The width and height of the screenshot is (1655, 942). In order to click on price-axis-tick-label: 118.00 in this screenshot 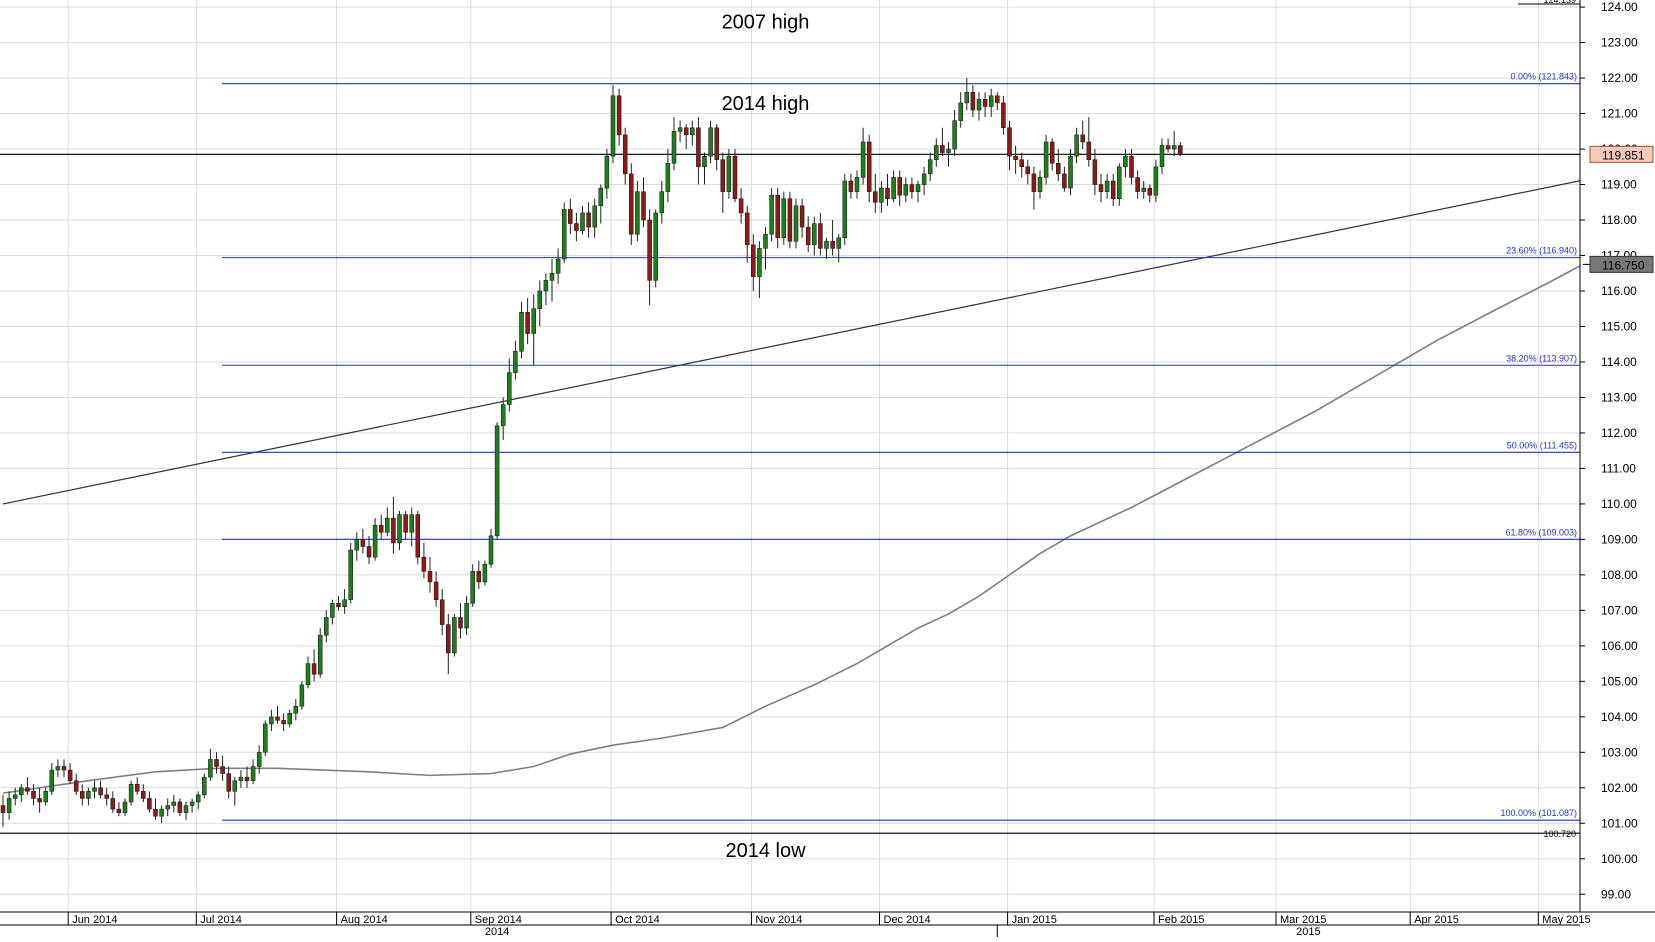, I will do `click(1619, 220)`.